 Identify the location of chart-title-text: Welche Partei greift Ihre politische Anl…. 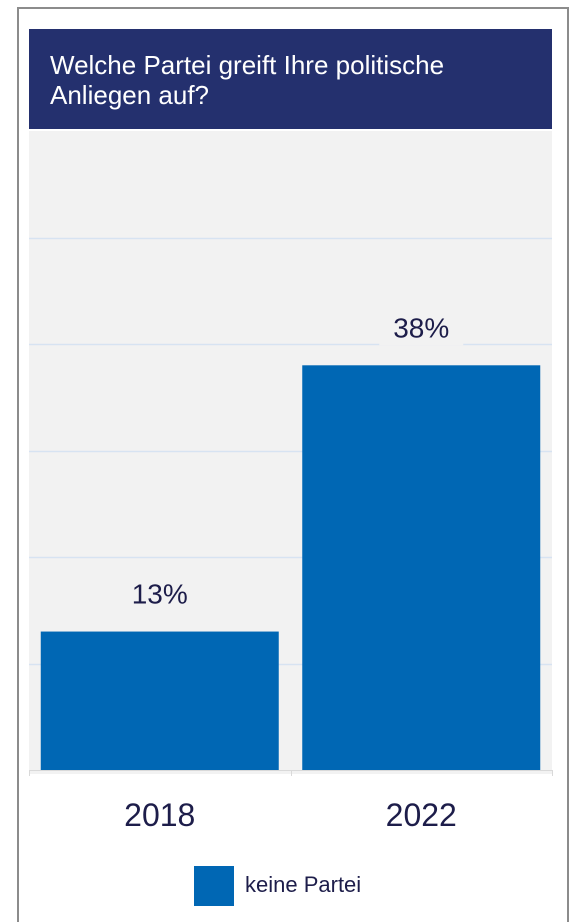
(247, 80).